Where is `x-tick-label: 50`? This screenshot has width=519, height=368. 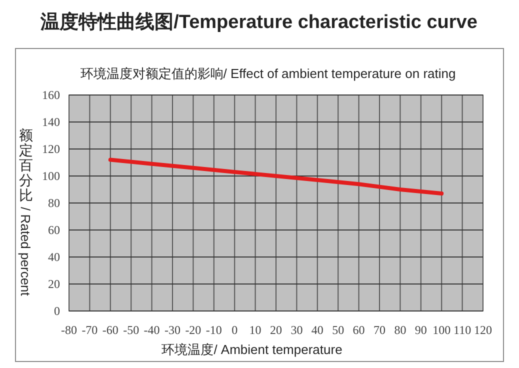 x-tick-label: 50 is located at coordinates (338, 330).